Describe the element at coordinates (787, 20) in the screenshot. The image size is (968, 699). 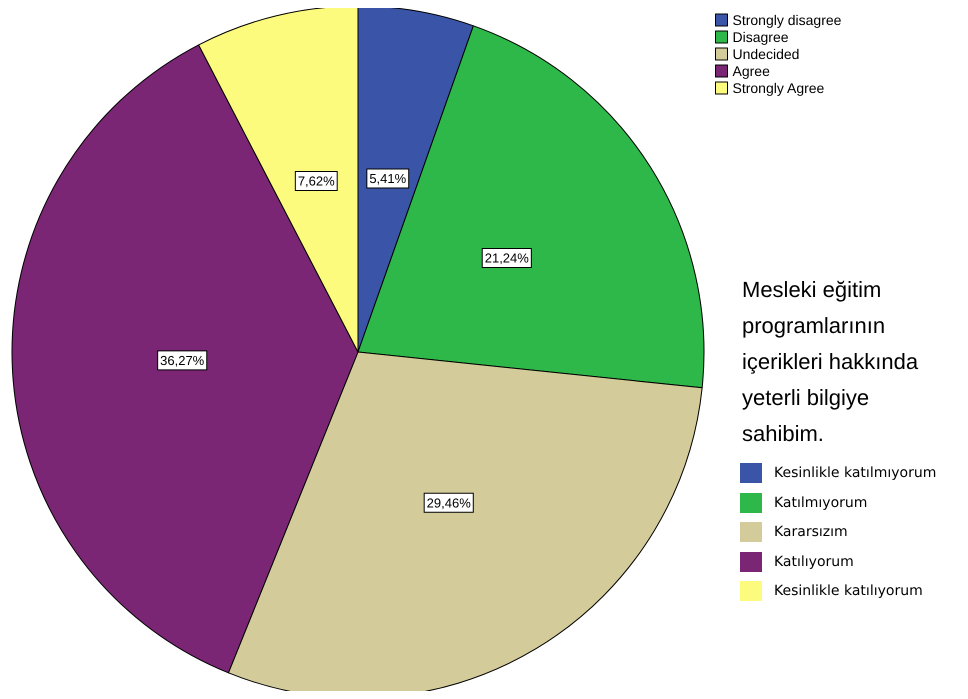
I see `legend-label: Strongly disagree` at that location.